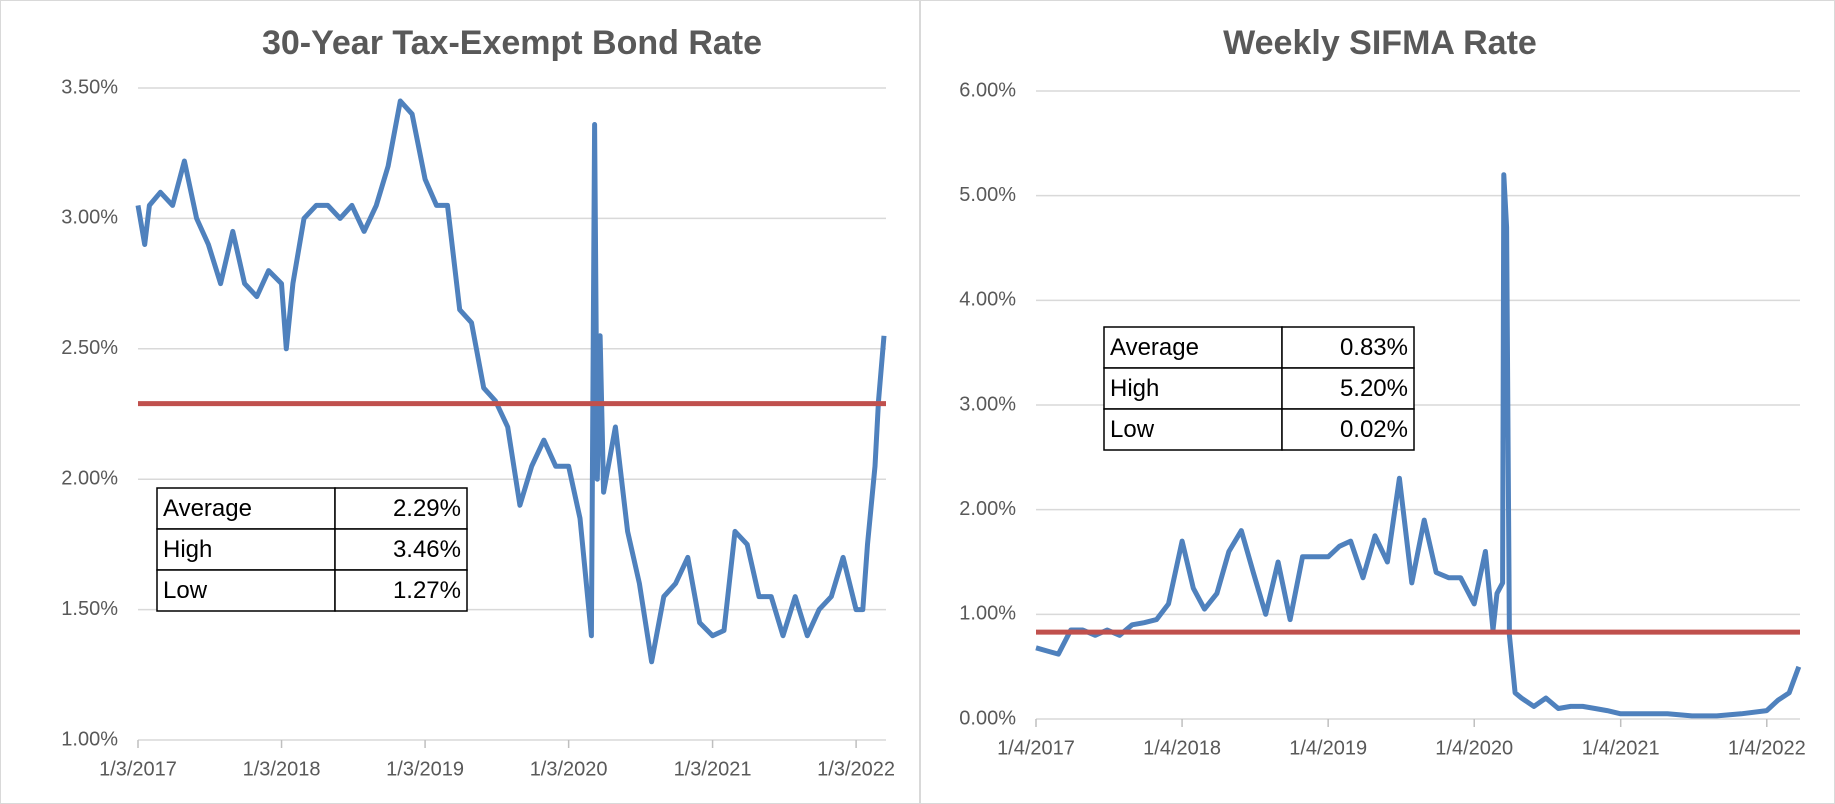  What do you see at coordinates (89, 609) in the screenshot?
I see `y-tick-label: 1.50%` at bounding box center [89, 609].